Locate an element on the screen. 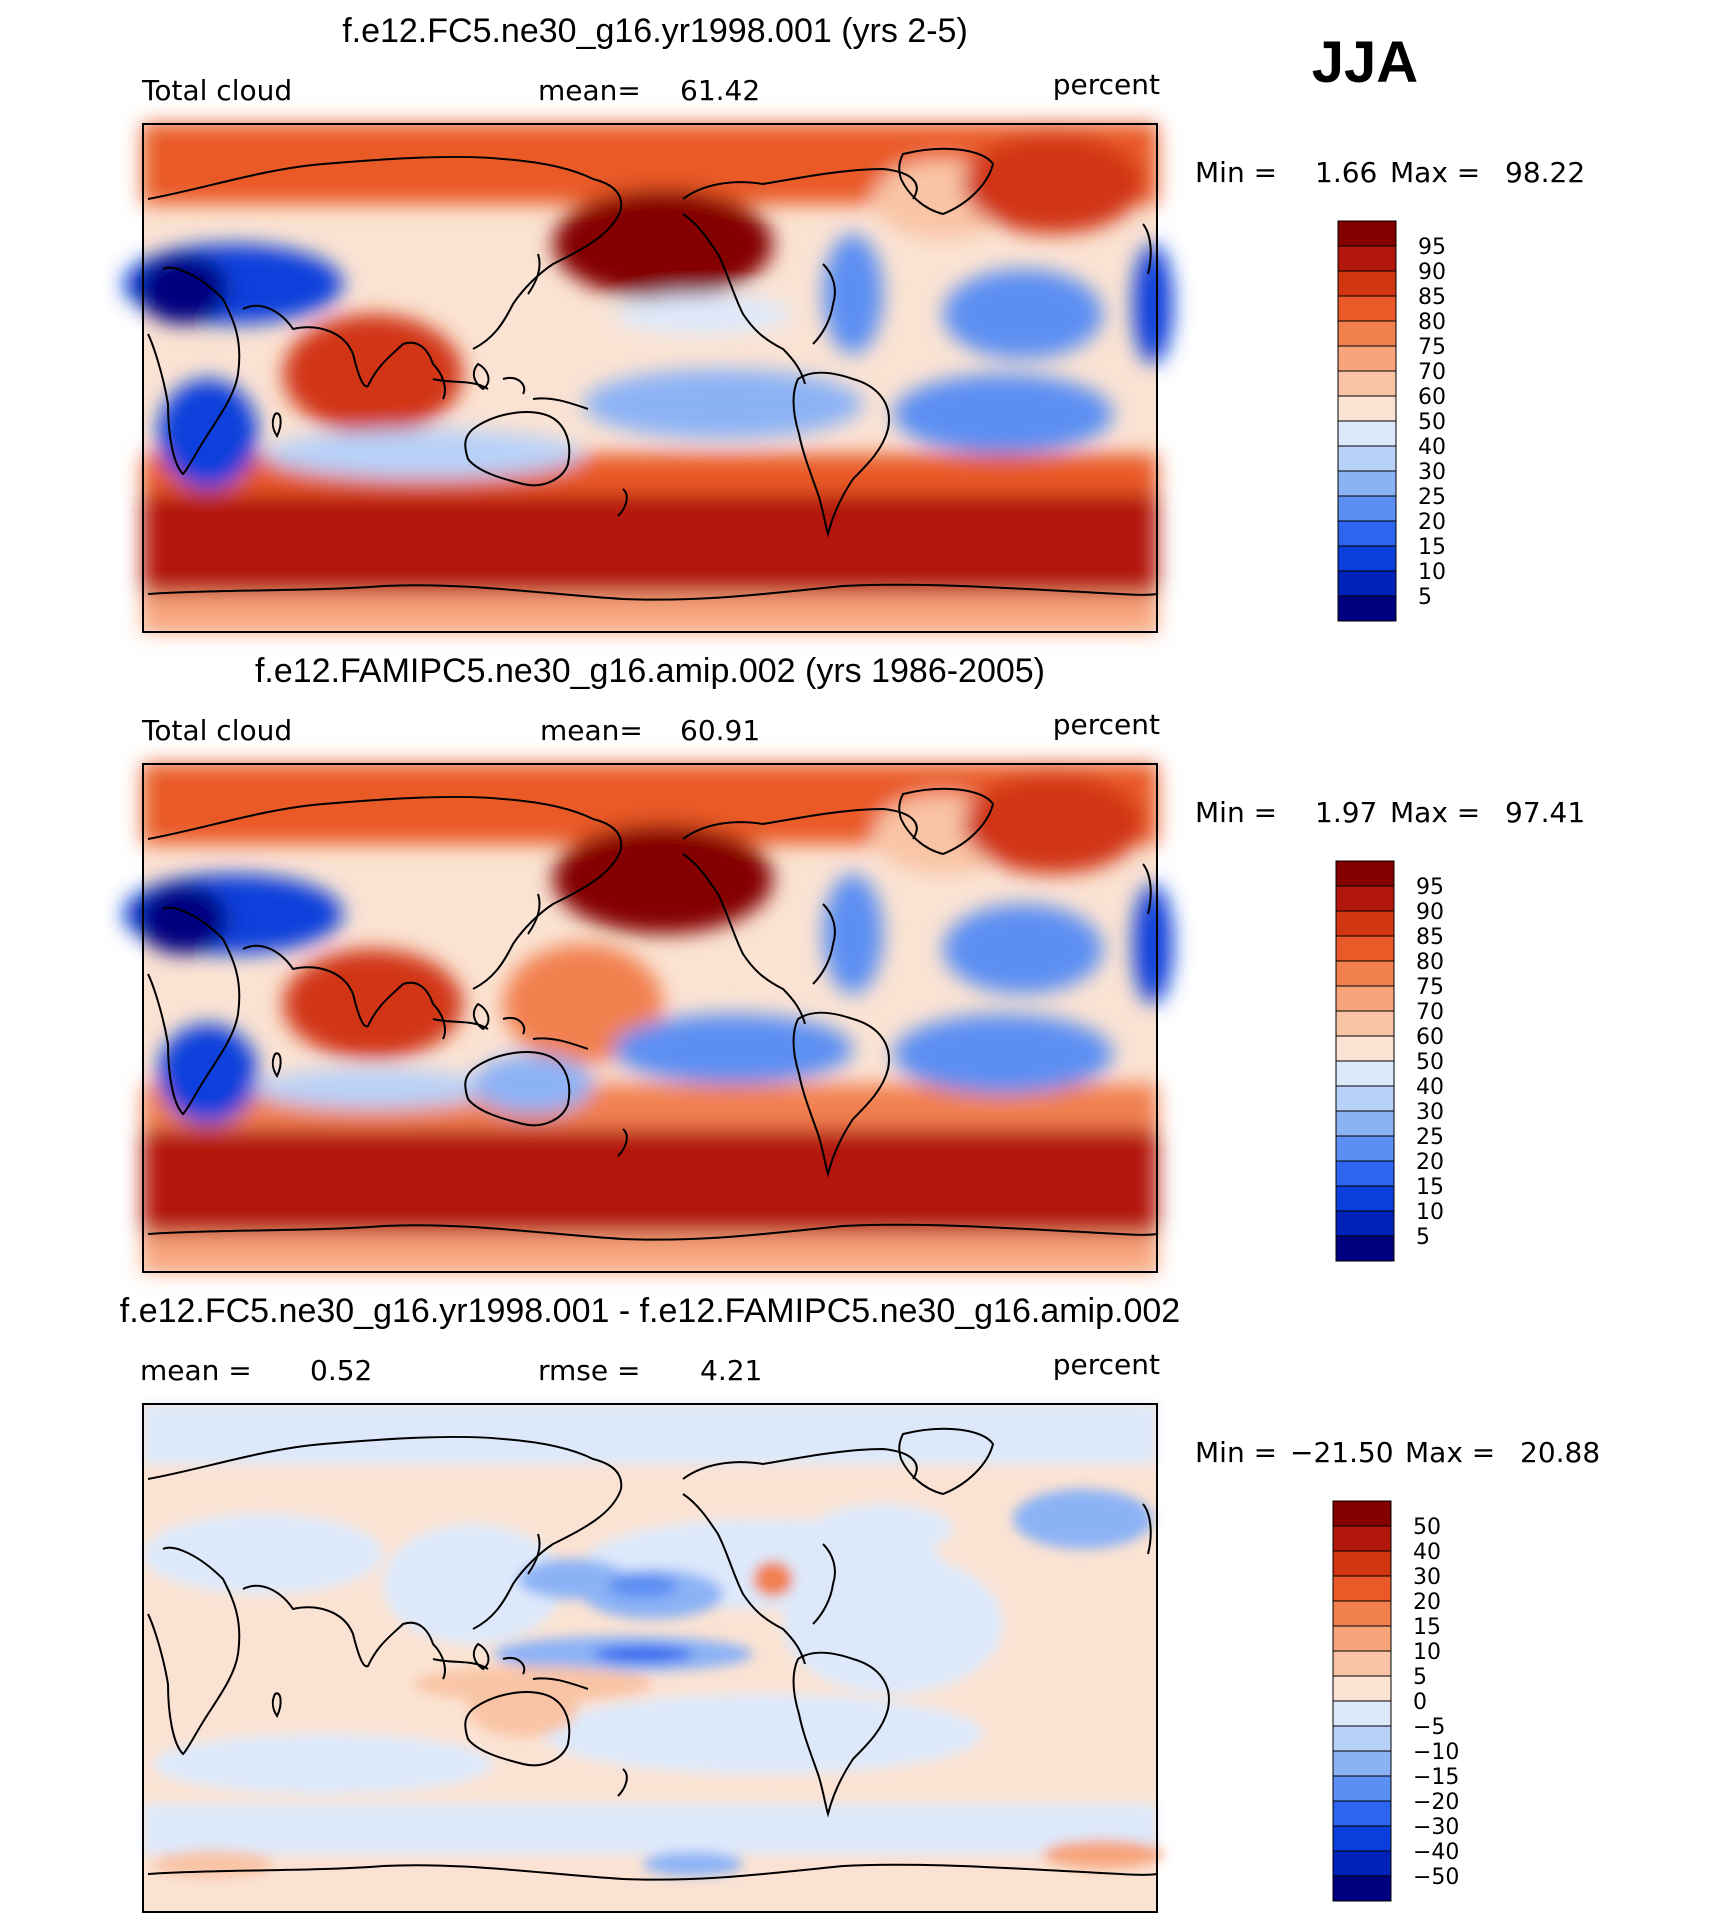 The image size is (1710, 1919). colorbar-tick-label: −40 is located at coordinates (1436, 1852).